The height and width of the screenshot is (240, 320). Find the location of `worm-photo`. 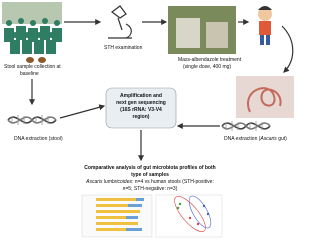

worm-photo is located at coordinates (265, 97).